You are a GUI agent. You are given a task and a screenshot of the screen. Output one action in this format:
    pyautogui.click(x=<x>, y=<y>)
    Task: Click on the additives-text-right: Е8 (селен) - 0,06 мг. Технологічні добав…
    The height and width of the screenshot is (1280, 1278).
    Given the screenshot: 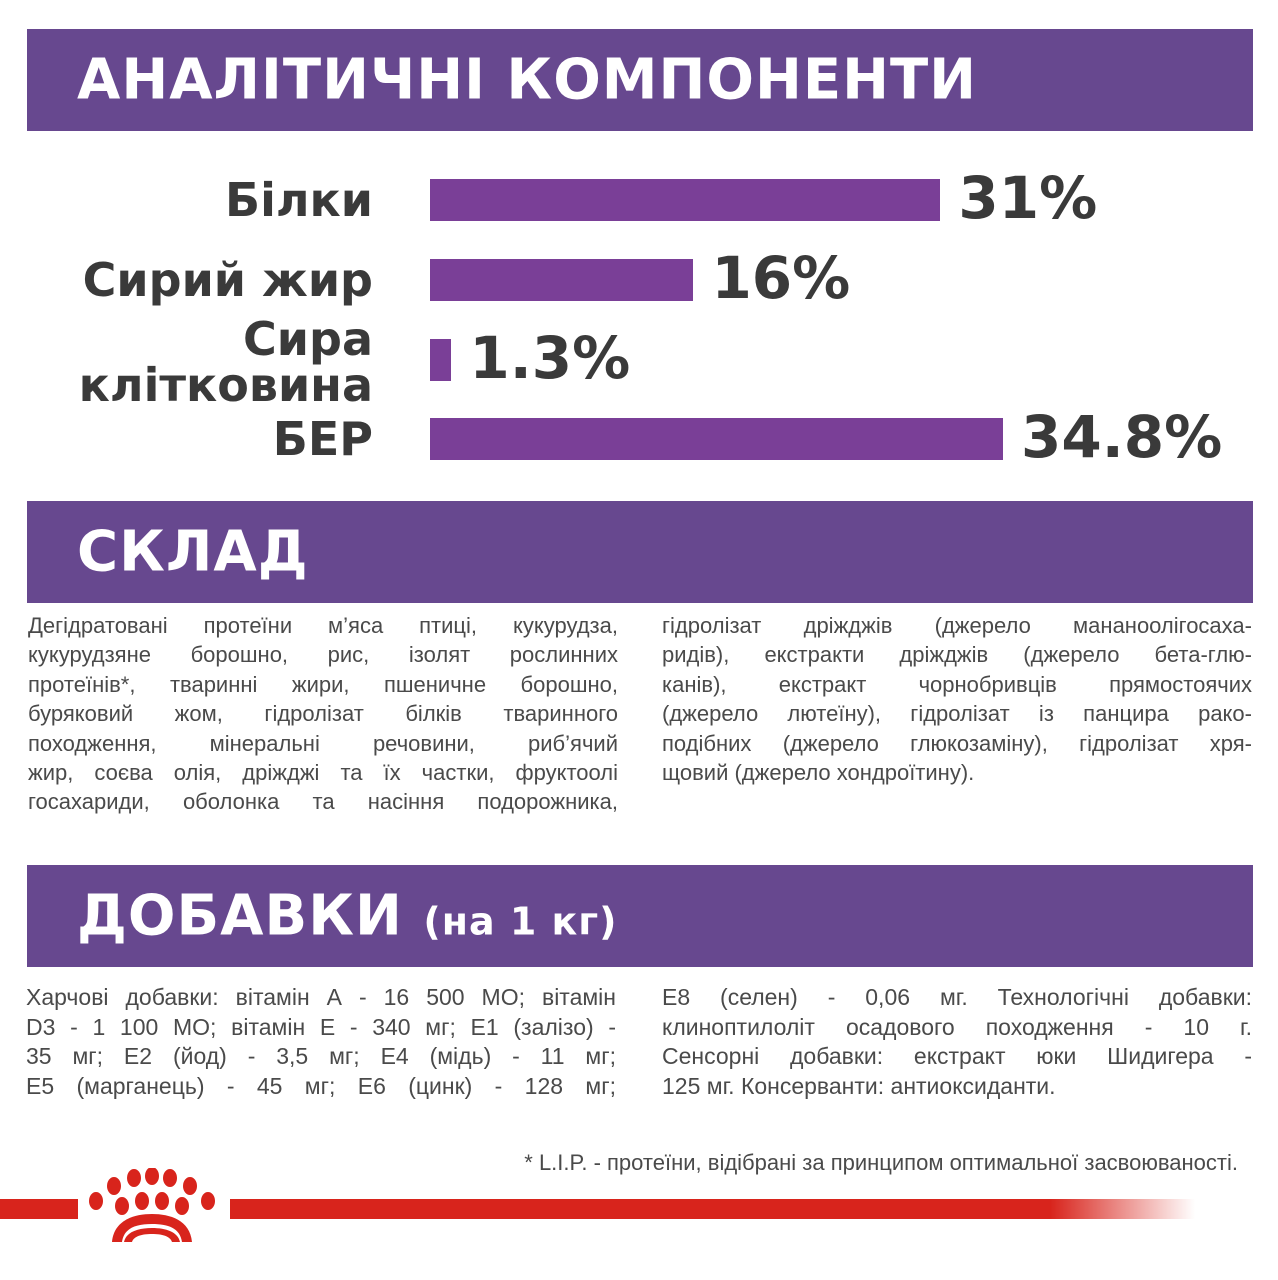 What is the action you would take?
    pyautogui.click(x=957, y=1042)
    